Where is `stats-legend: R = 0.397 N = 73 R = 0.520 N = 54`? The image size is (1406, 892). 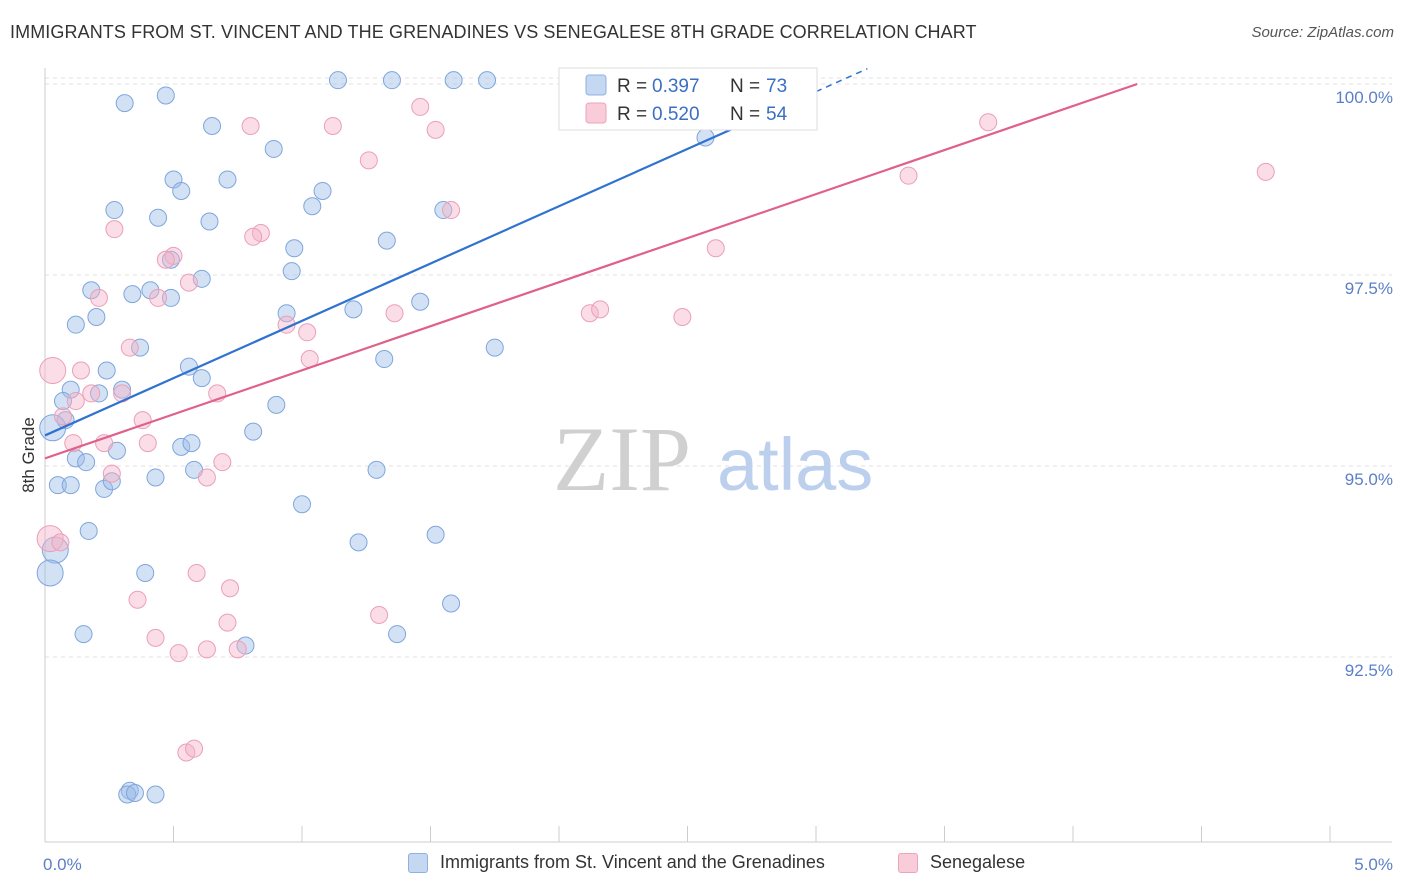
stats-legend: R = 0.397 N = 73 R = 0.520 N = 54 is located at coordinates (688, 99).